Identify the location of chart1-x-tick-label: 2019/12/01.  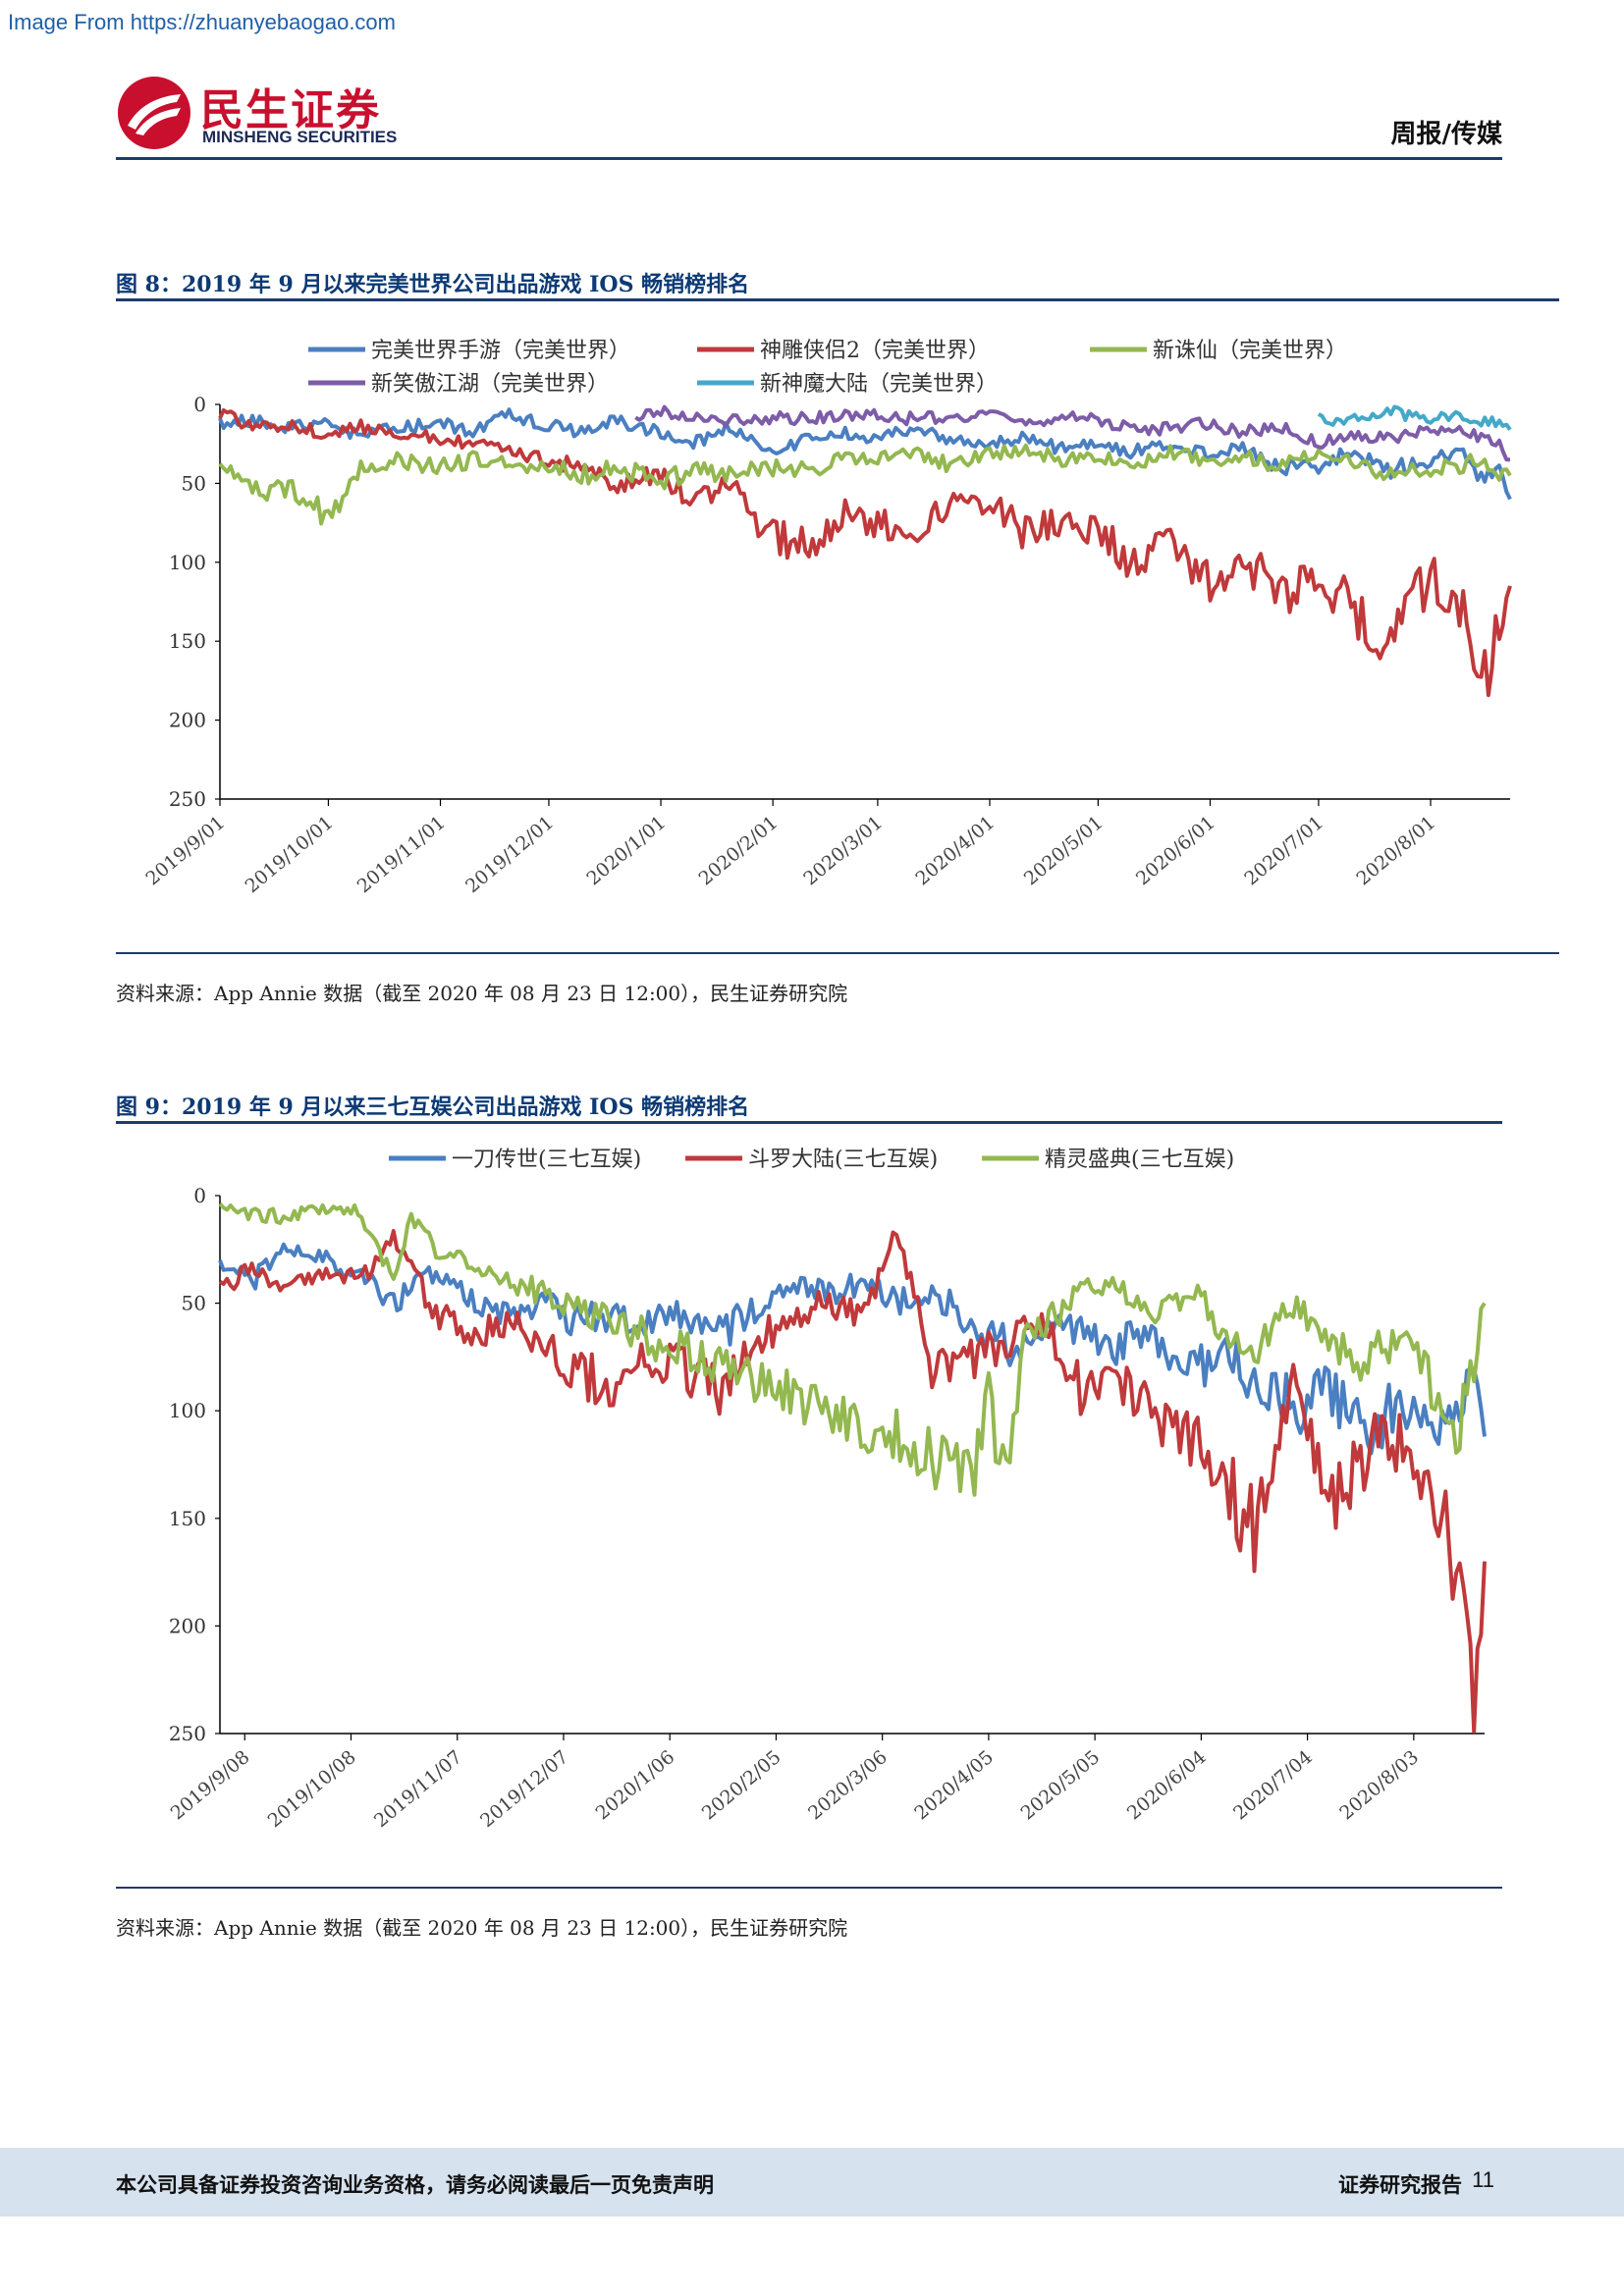
(509, 855).